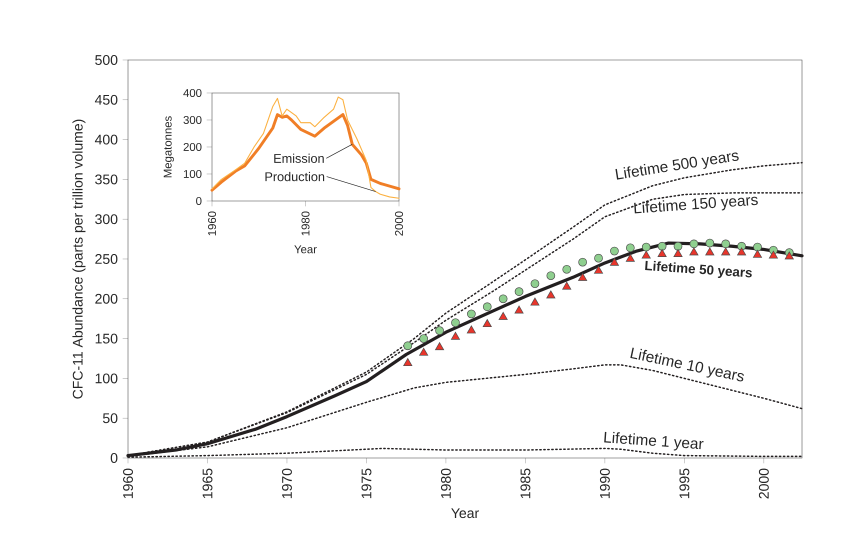 This screenshot has height=555, width=866. I want to click on series-label: Emission, so click(299, 158).